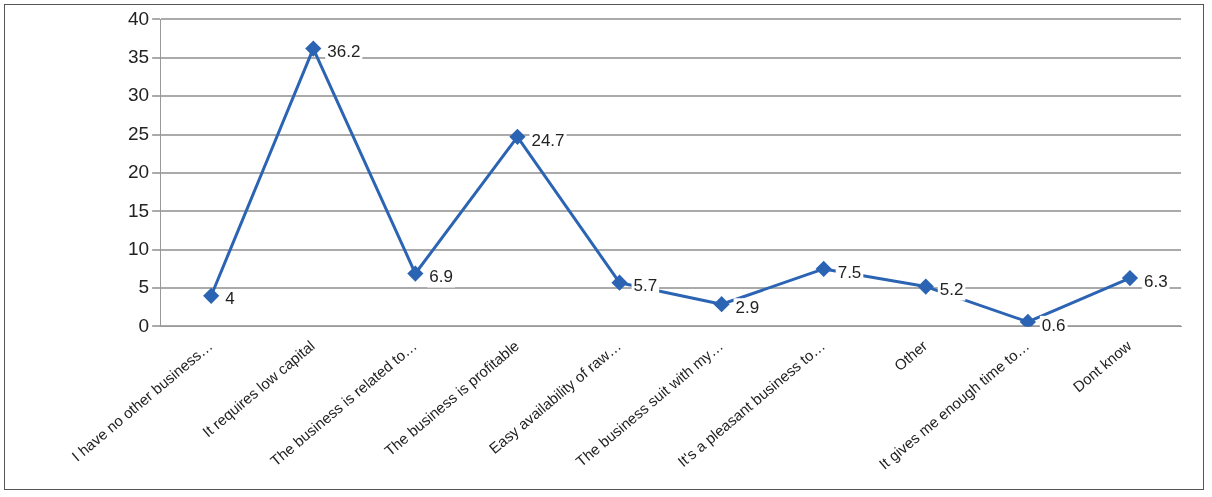  What do you see at coordinates (645, 286) in the screenshot?
I see `data-label: 5.7` at bounding box center [645, 286].